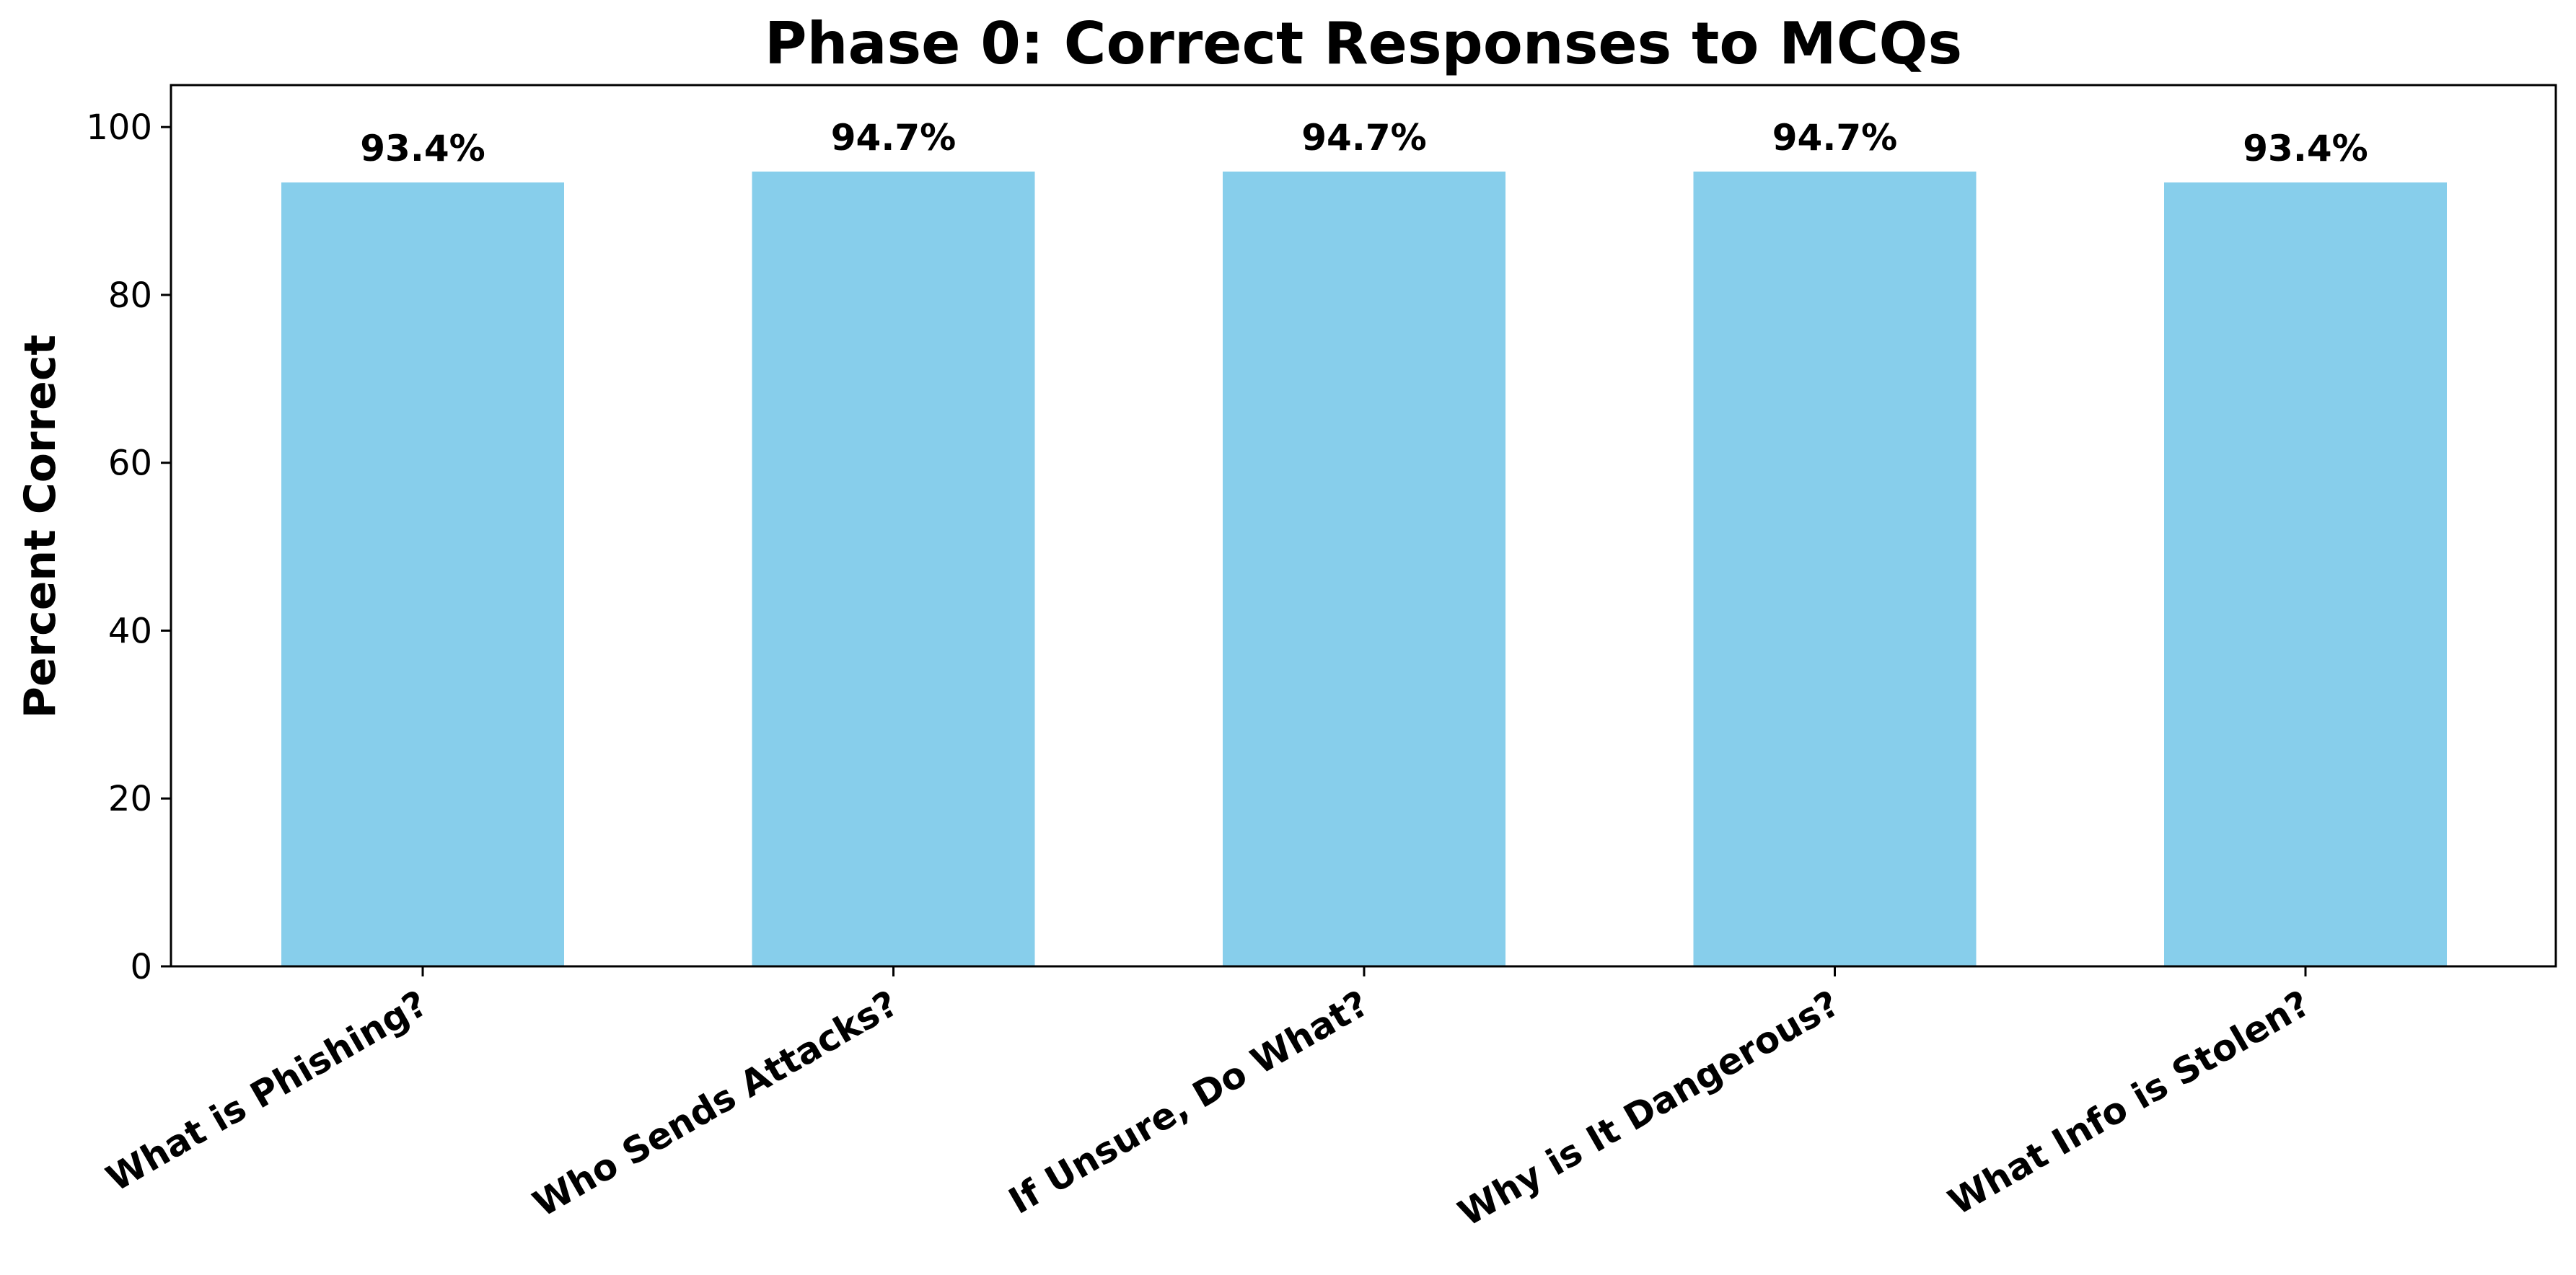 The height and width of the screenshot is (1275, 2576). Describe the element at coordinates (267, 1090) in the screenshot. I see `x-tick-label: What is Phishing?` at that location.